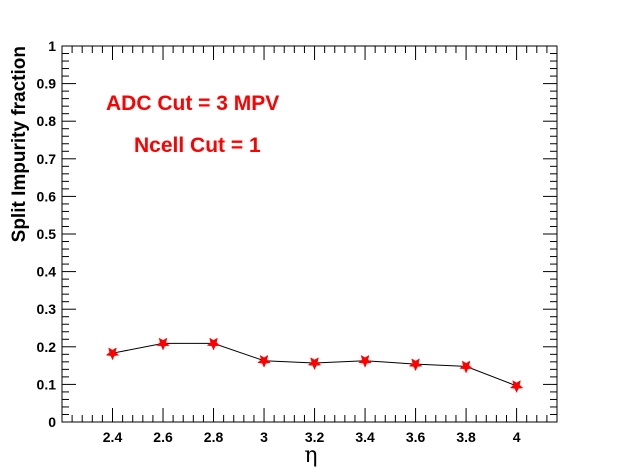  I want to click on x-tick-label: 2.8, so click(214, 437).